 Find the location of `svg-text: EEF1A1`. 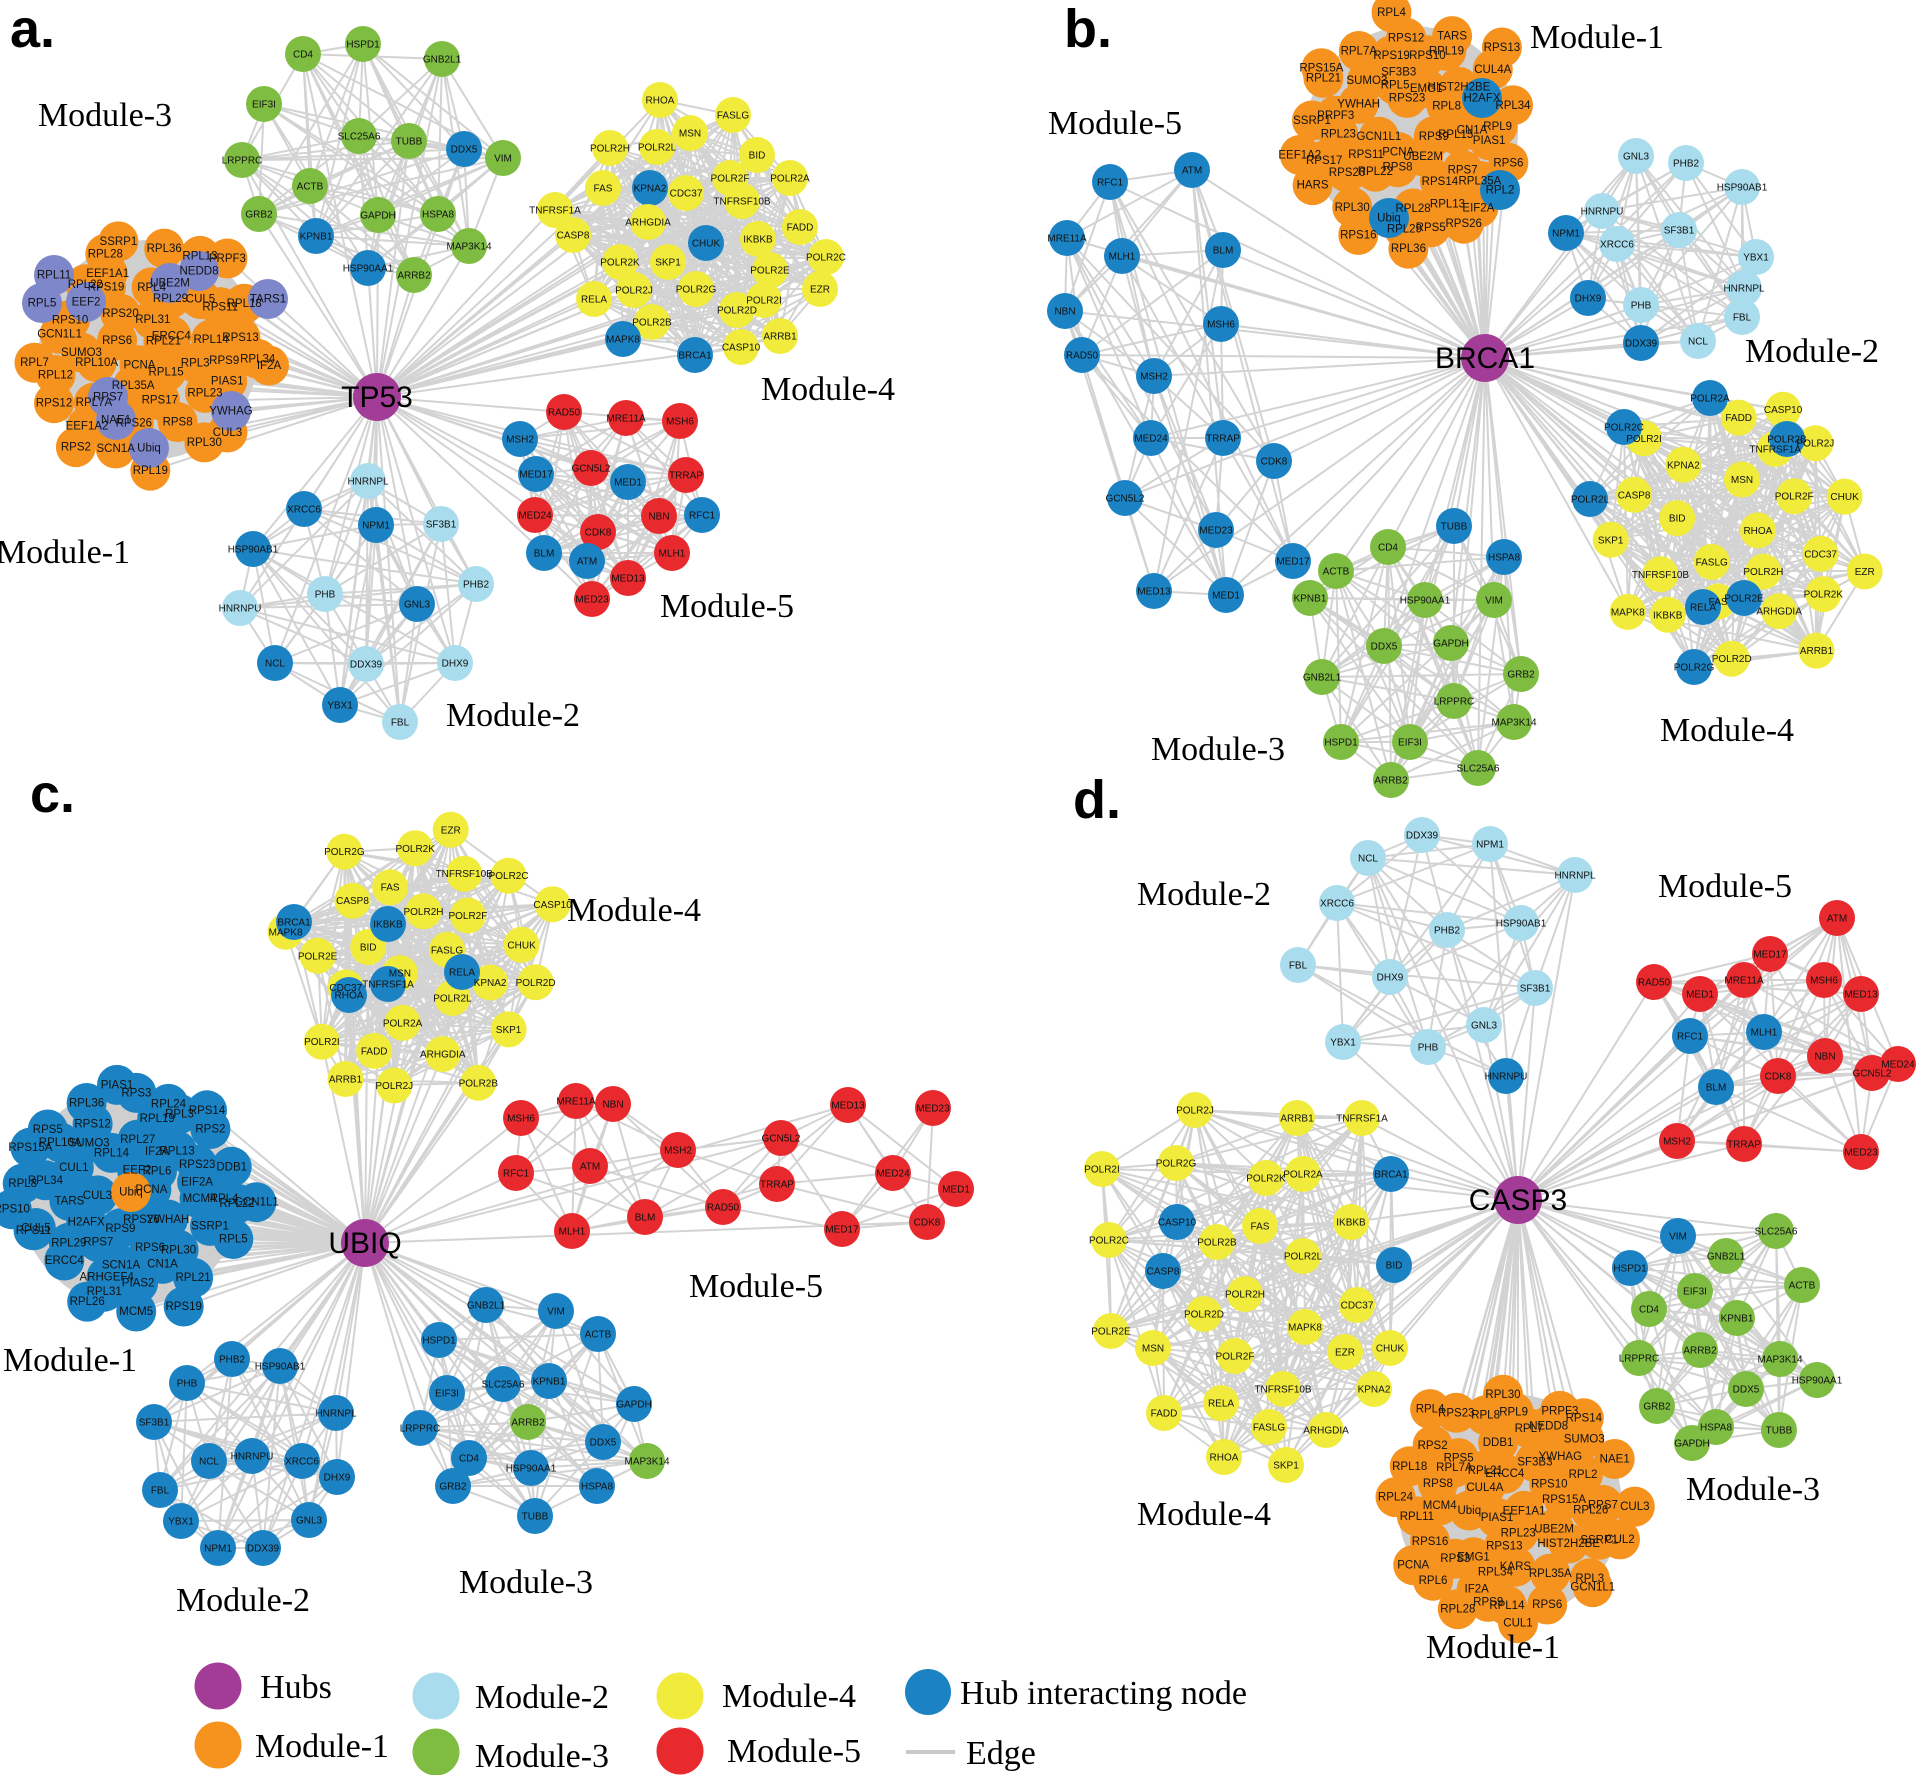

svg-text: EEF1A1 is located at coordinates (107, 274).